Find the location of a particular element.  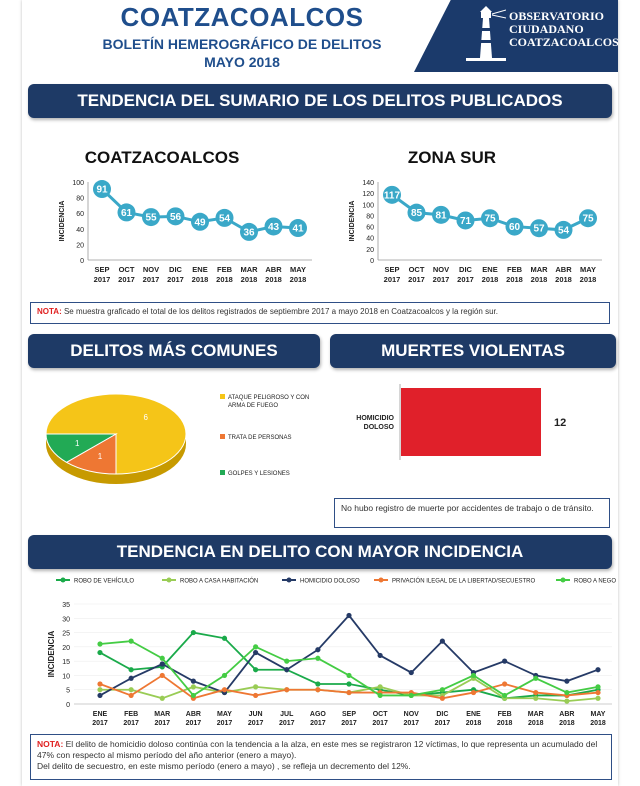

data-label: 61 is located at coordinates (127, 213).